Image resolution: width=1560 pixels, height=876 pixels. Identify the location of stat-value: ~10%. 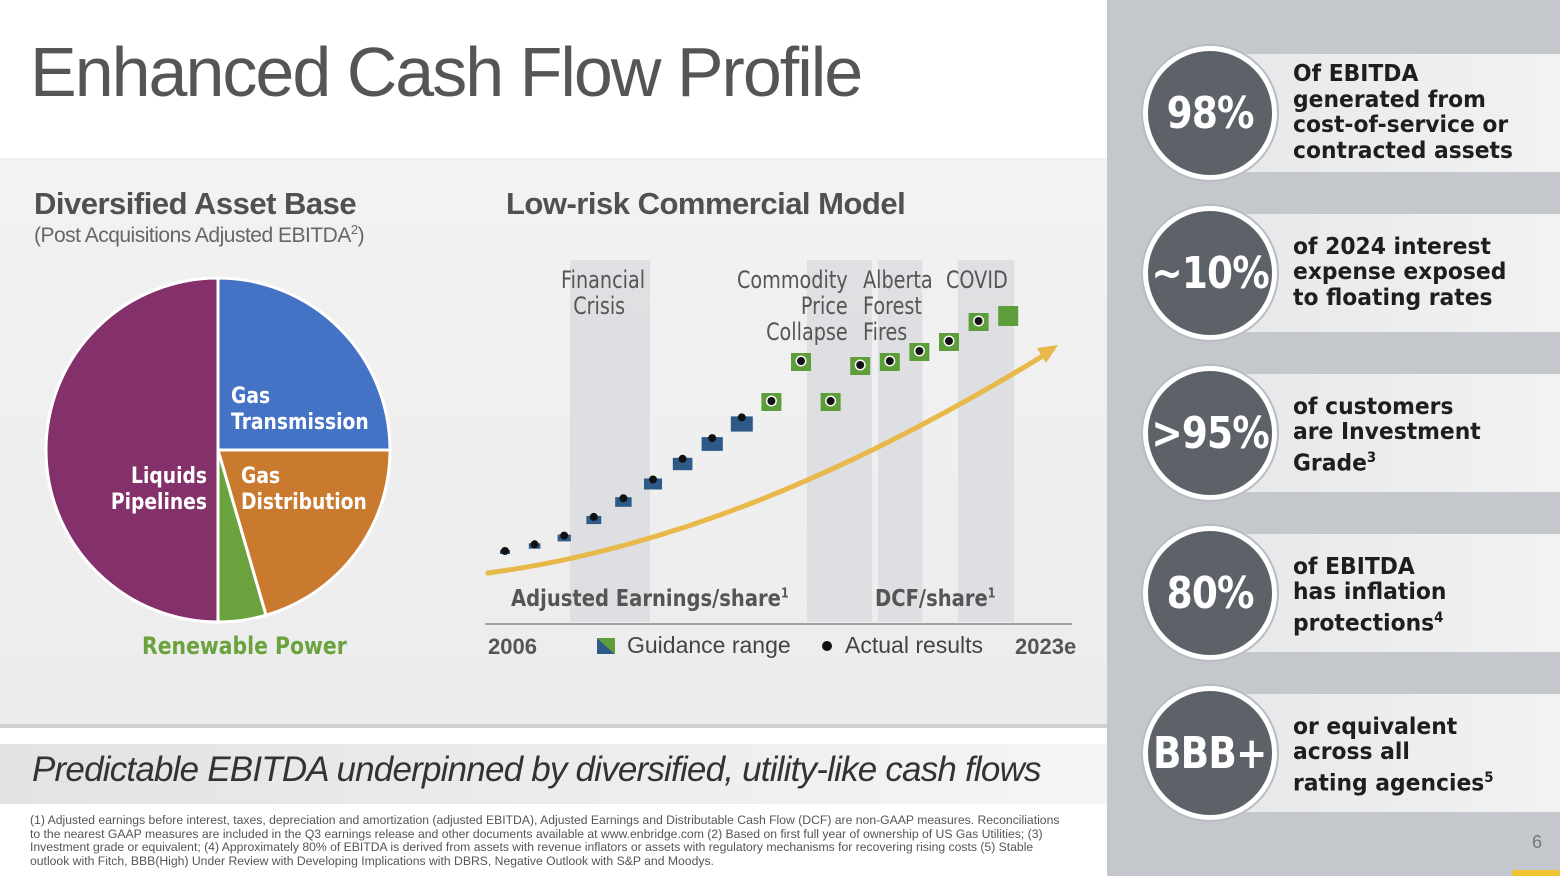
(1210, 273).